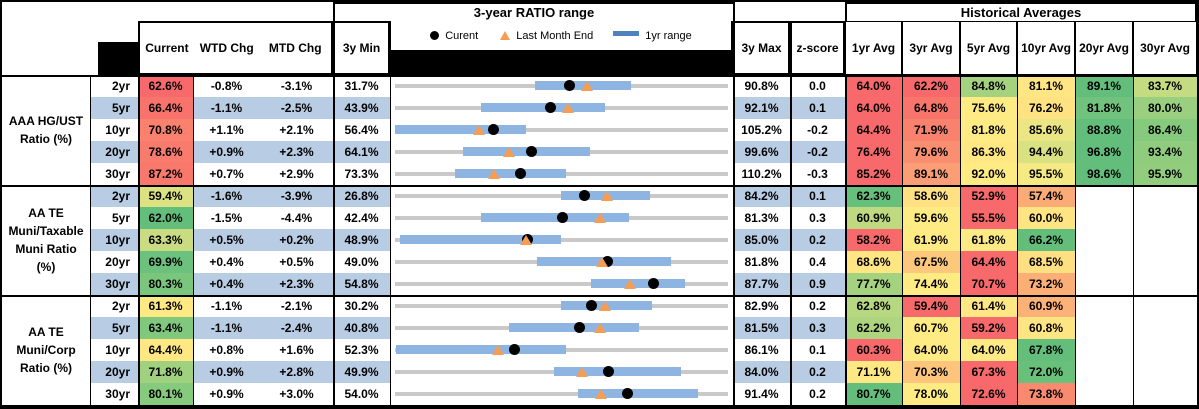 This screenshot has height=409, width=1199. What do you see at coordinates (361, 284) in the screenshot?
I see `min-3y-cell: 54.8%` at bounding box center [361, 284].